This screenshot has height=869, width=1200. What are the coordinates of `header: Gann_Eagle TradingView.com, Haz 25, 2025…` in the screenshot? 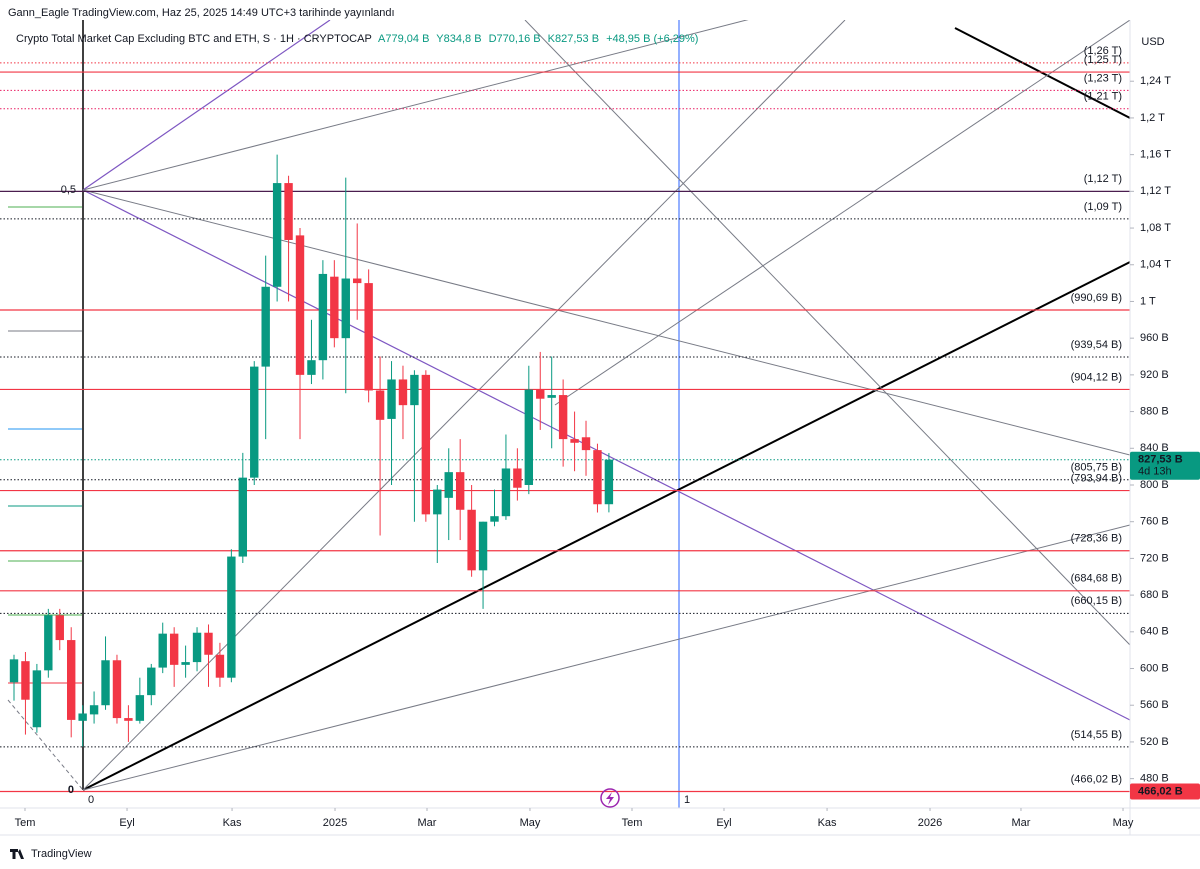 It's located at (201, 13).